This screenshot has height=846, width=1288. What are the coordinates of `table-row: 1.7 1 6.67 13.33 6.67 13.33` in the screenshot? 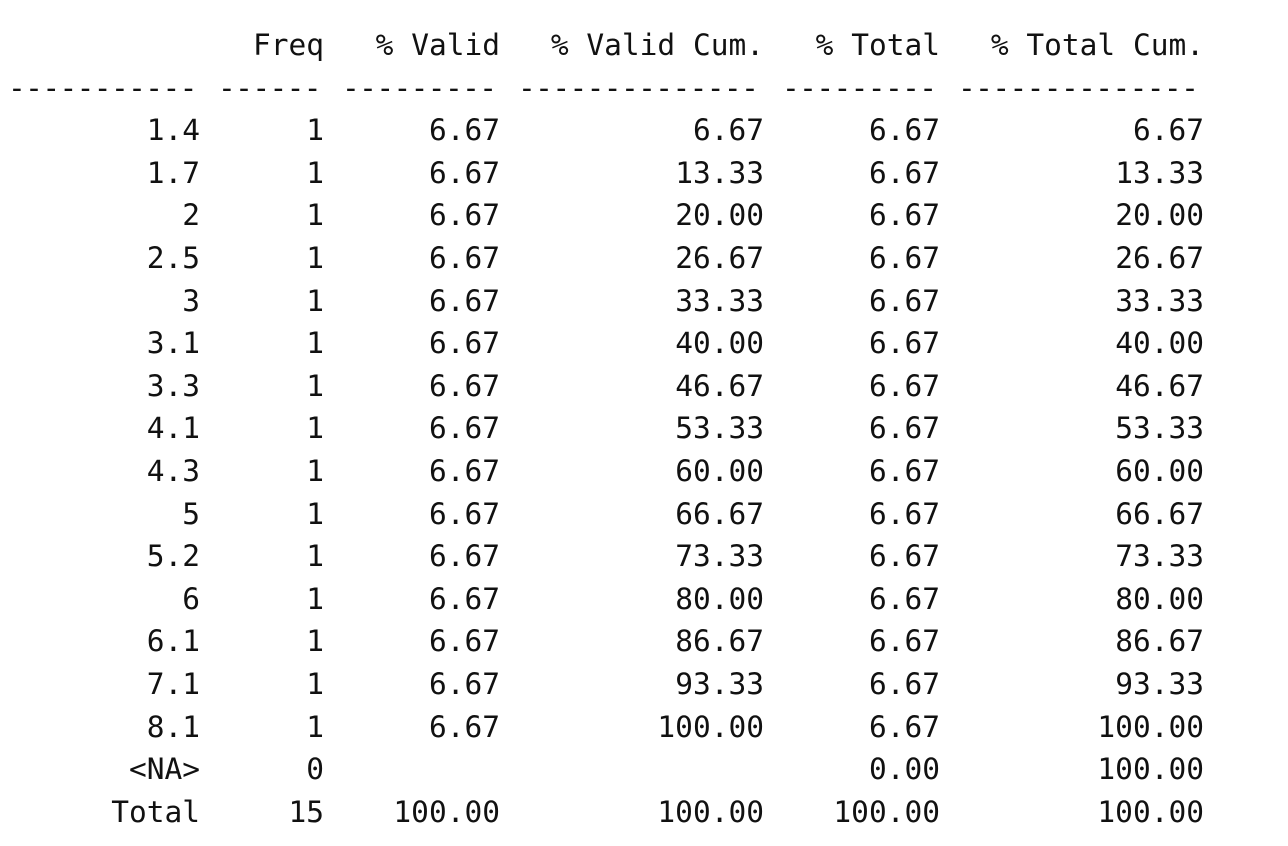 It's located at (644, 173).